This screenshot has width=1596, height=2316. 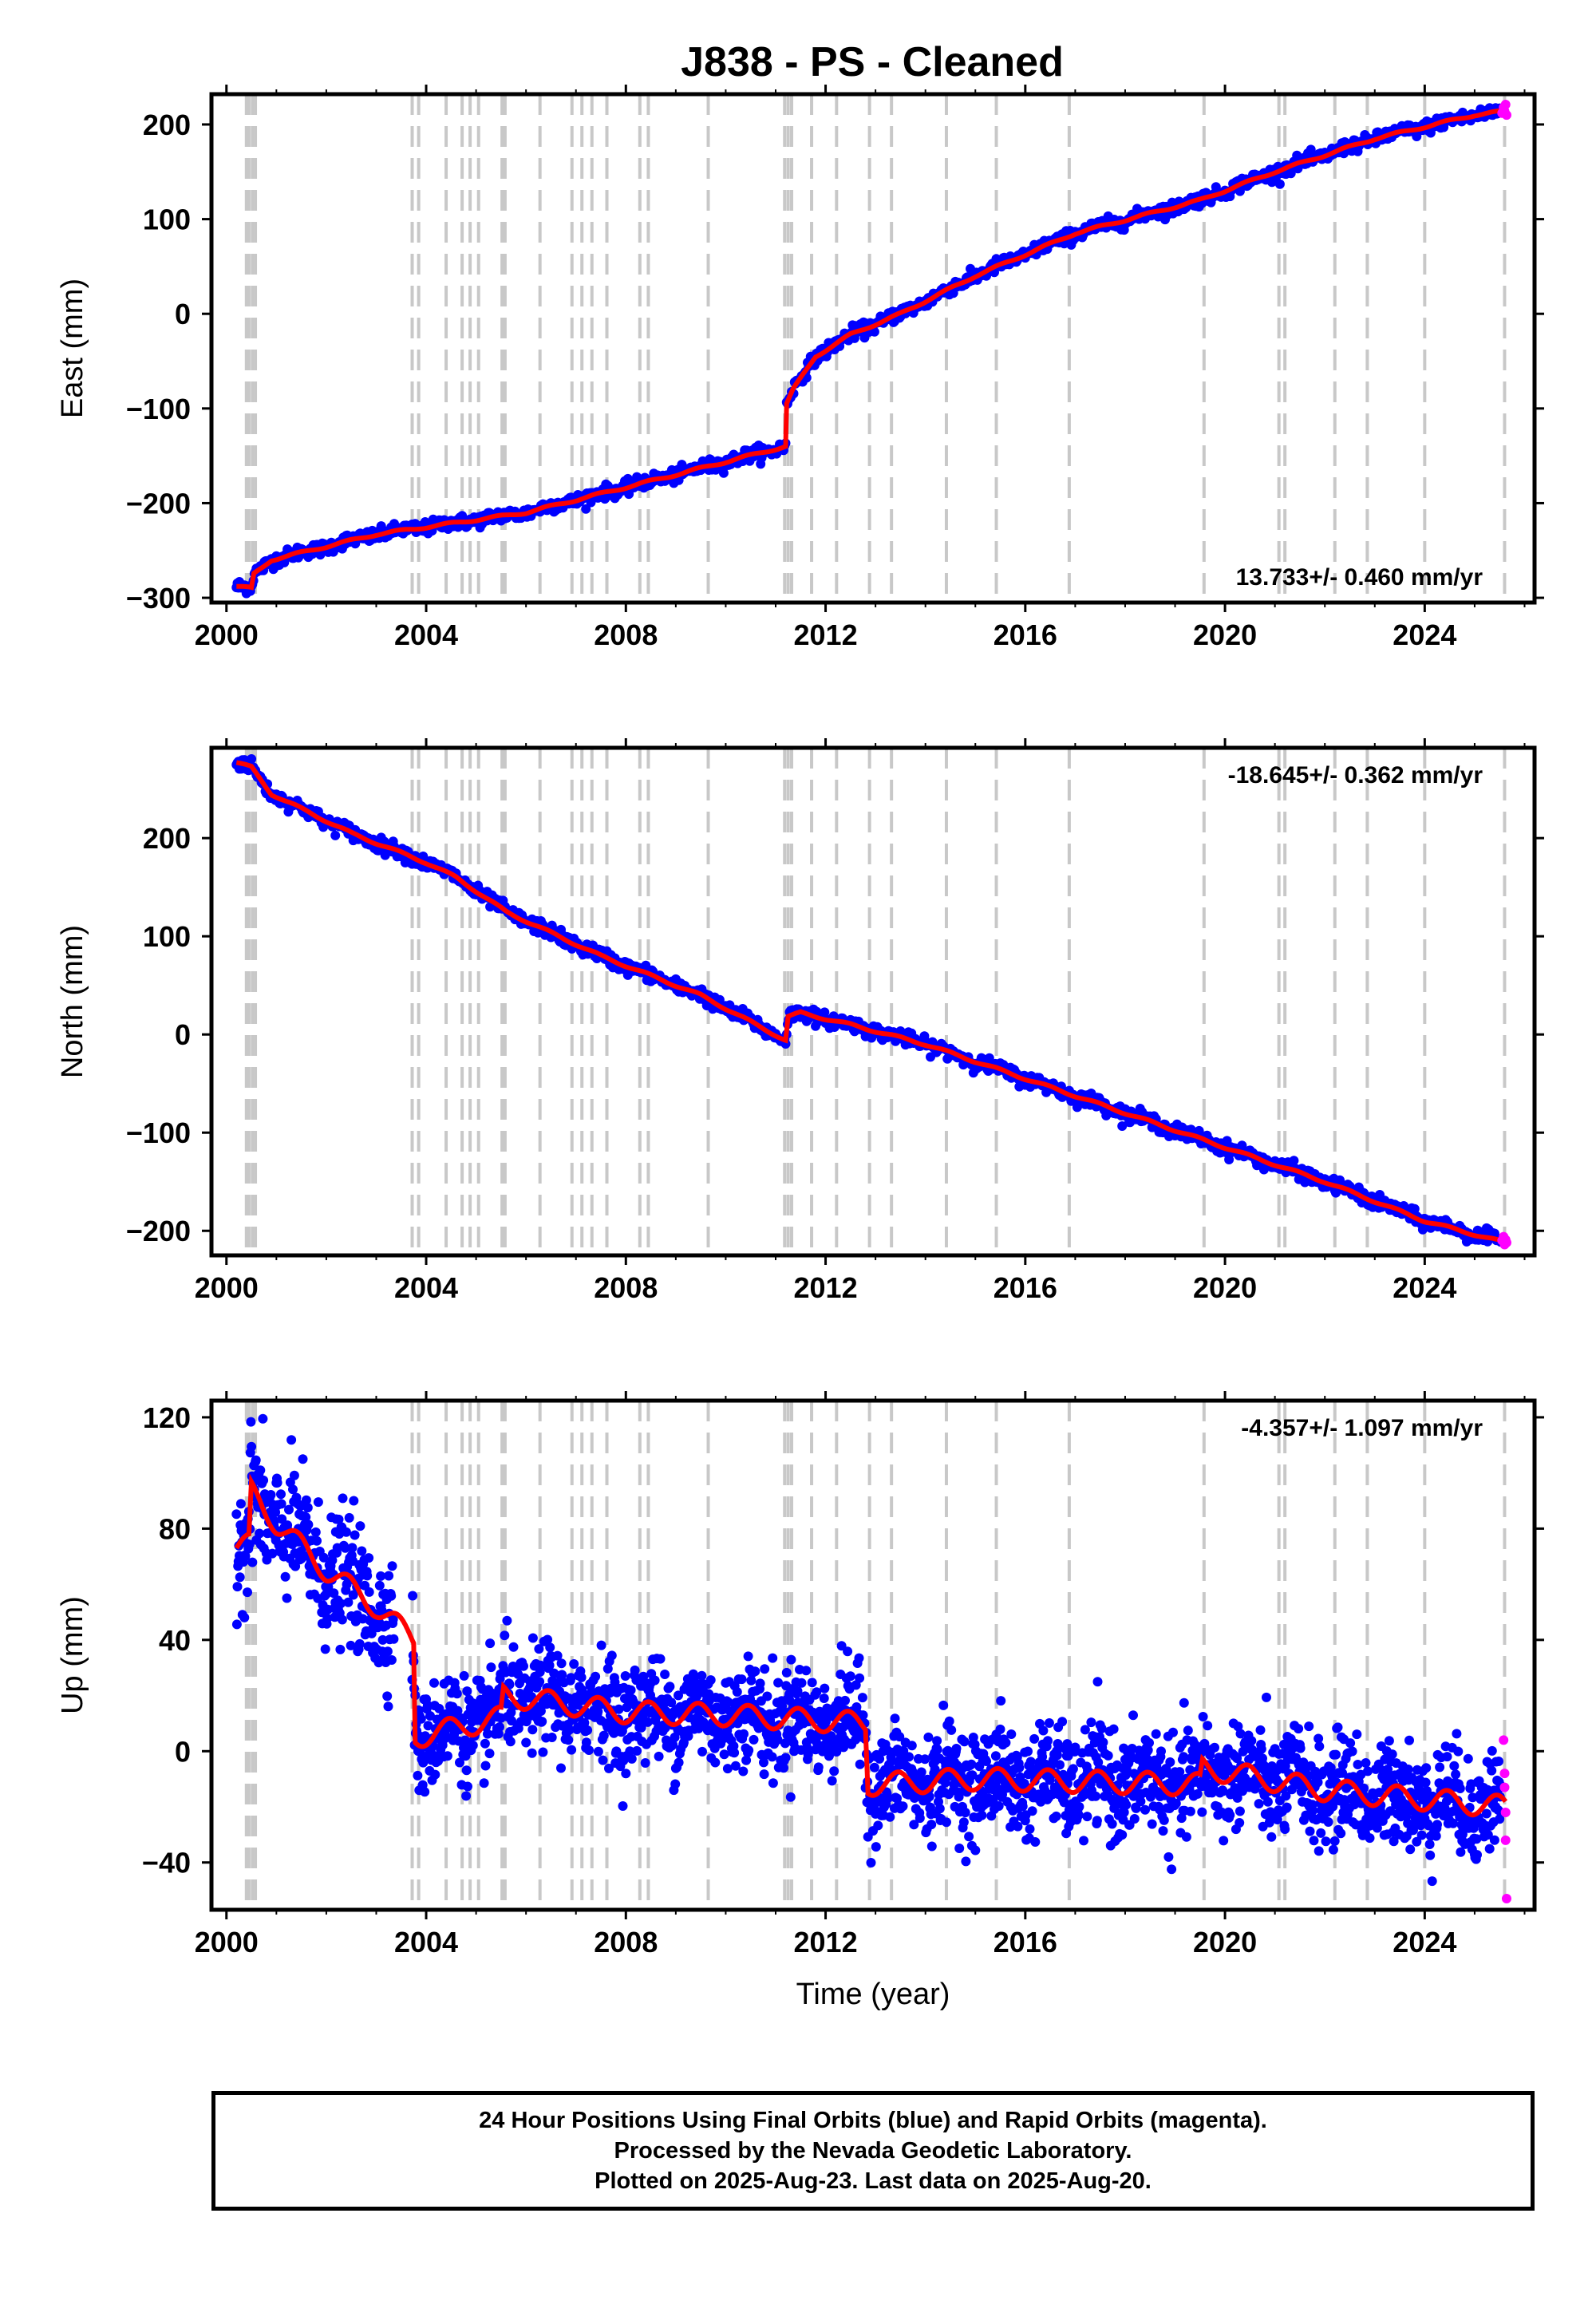 I want to click on rapid-orbit-point, so click(x=1506, y=115).